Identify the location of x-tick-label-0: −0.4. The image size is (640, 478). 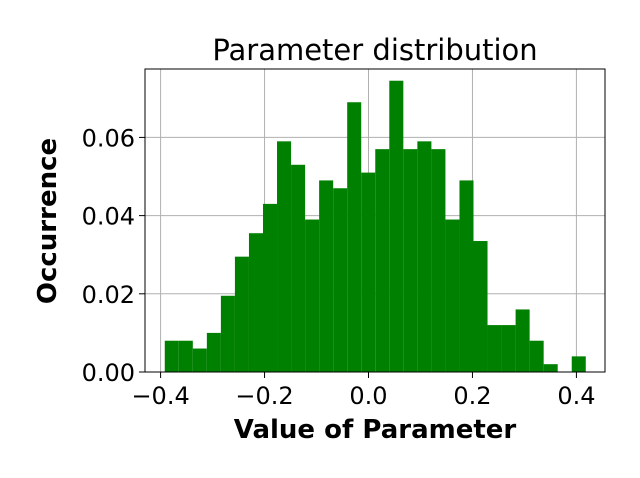
(160, 396).